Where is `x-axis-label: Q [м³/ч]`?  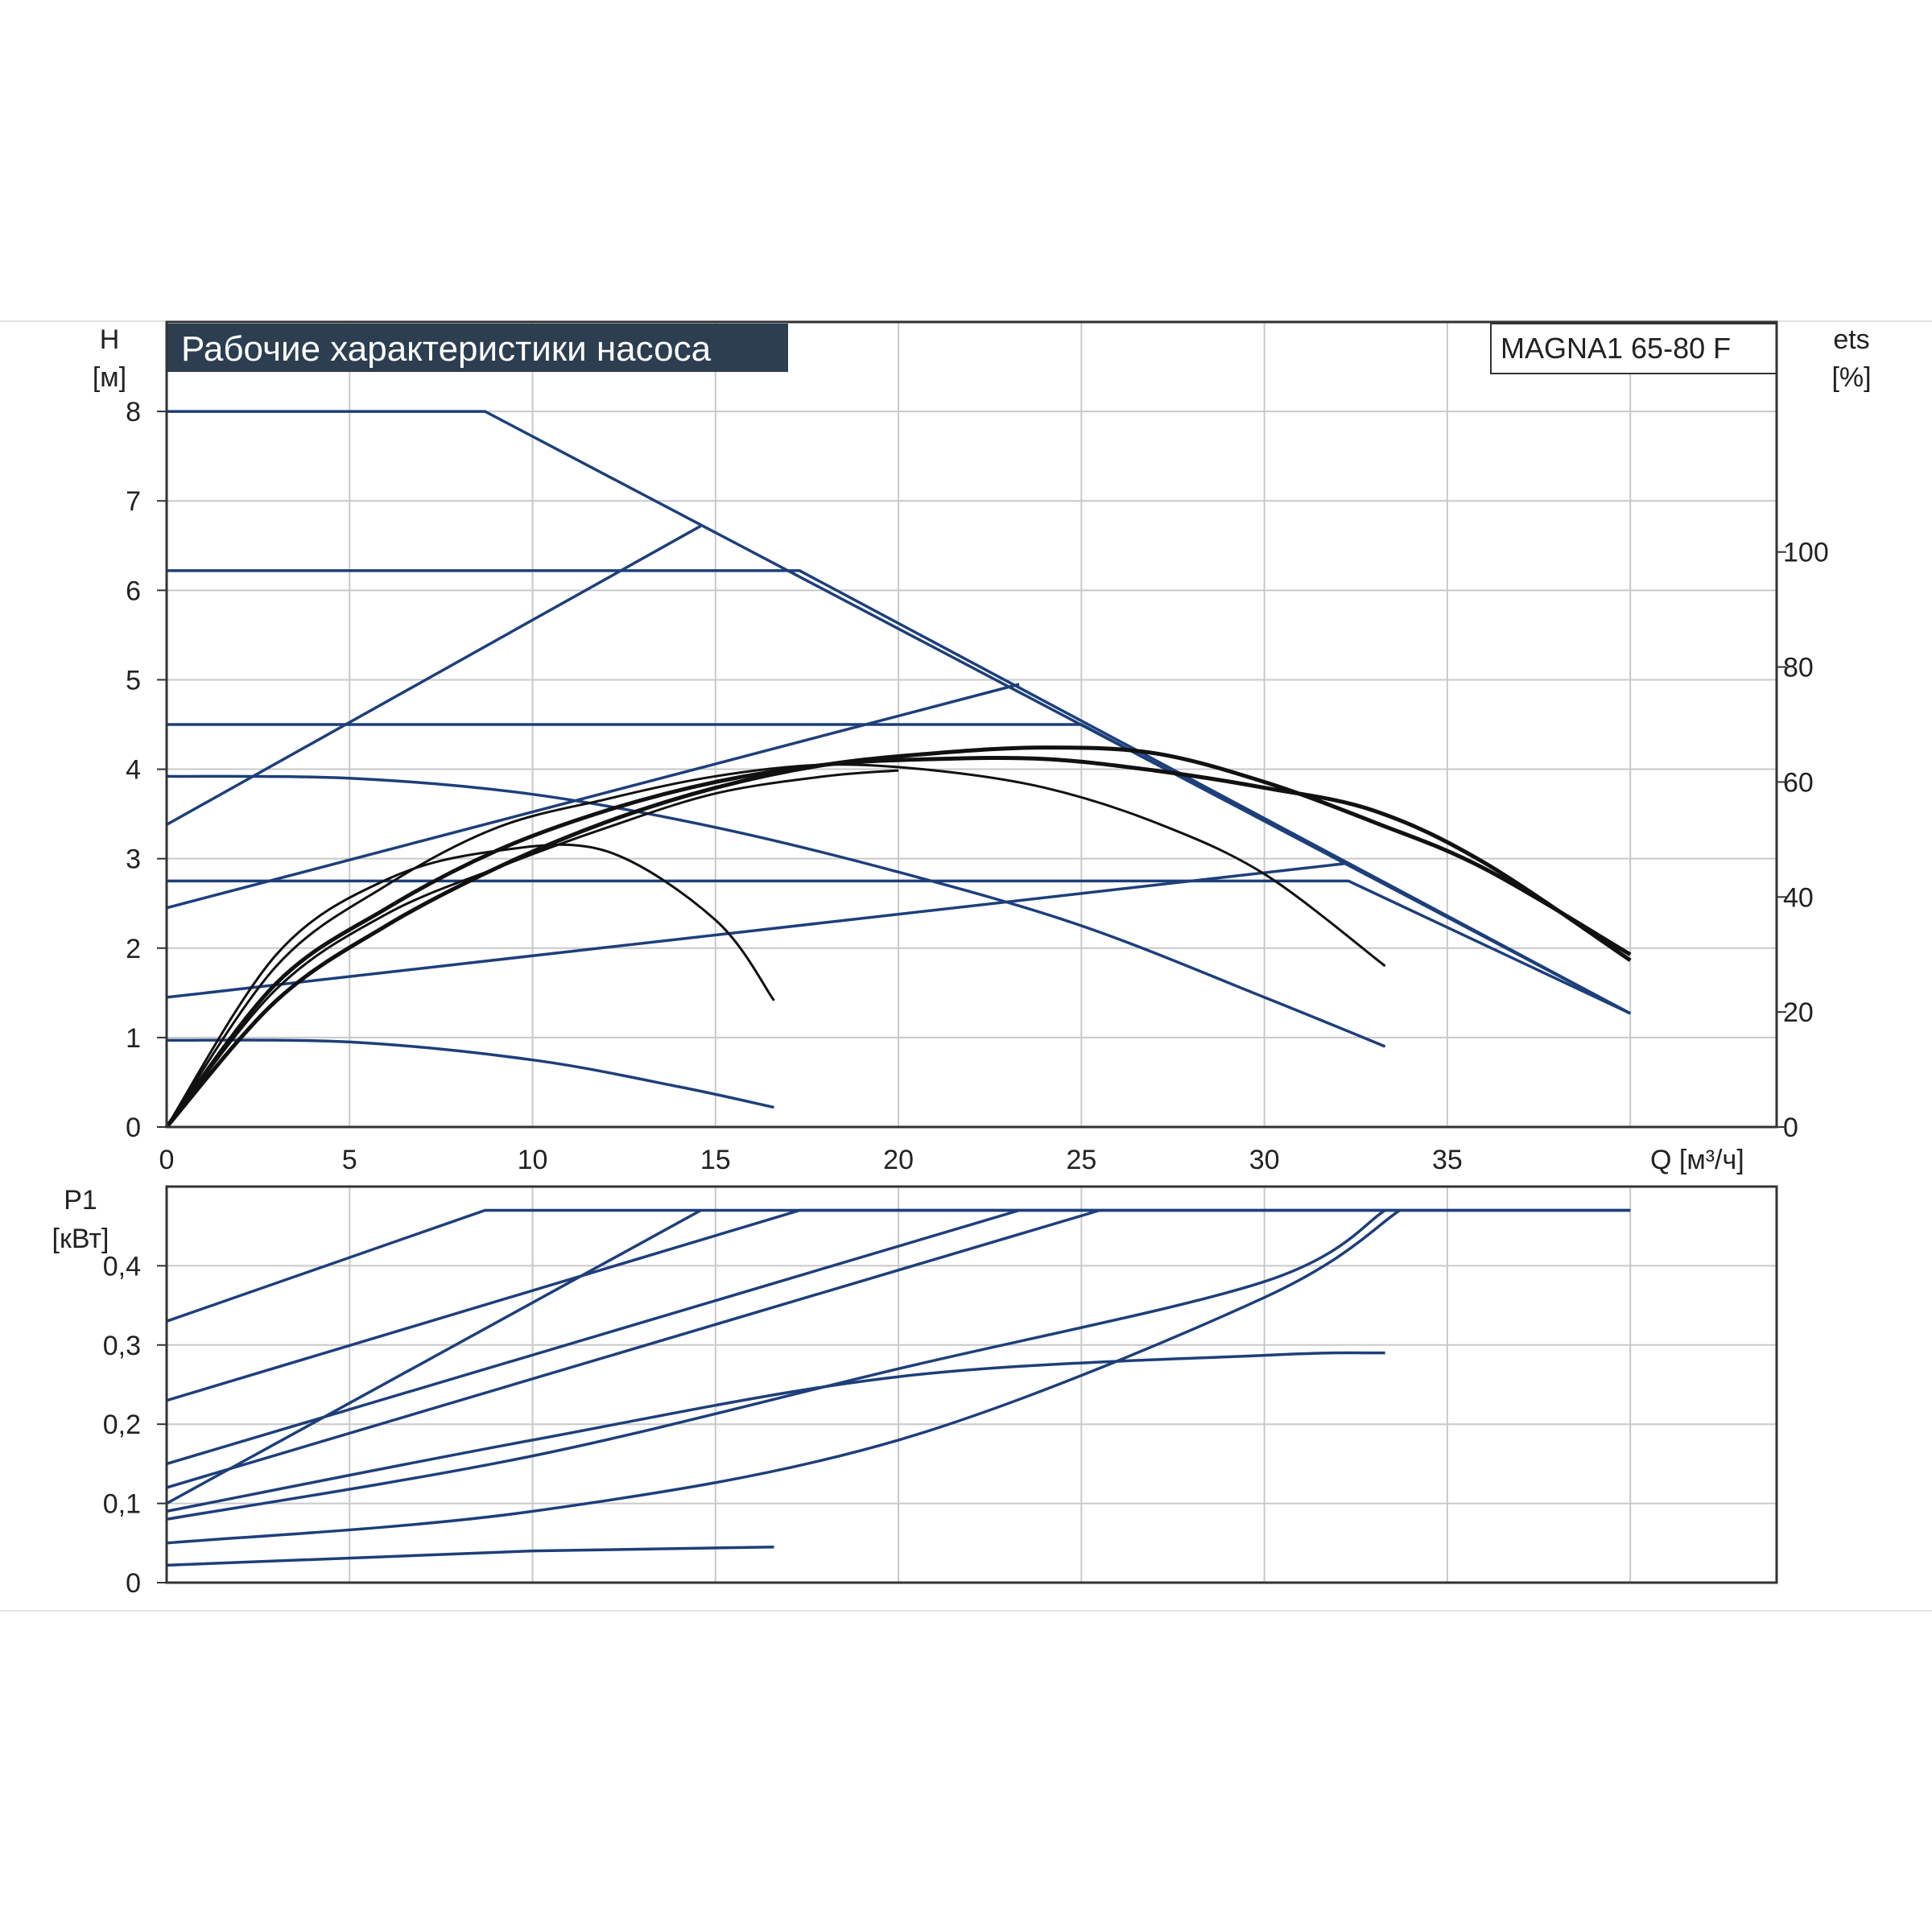 x-axis-label: Q [м³/ч] is located at coordinates (1697, 1160).